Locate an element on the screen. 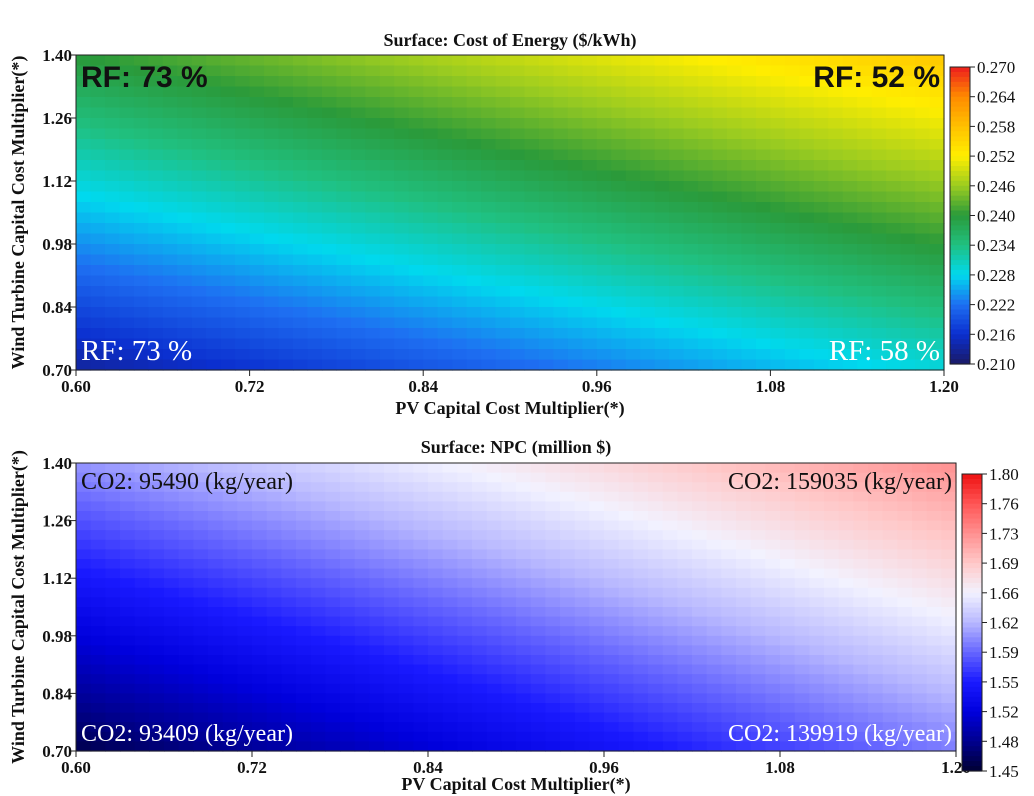 The image size is (1034, 796). y-tick-label: 1.12 is located at coordinates (57, 181).